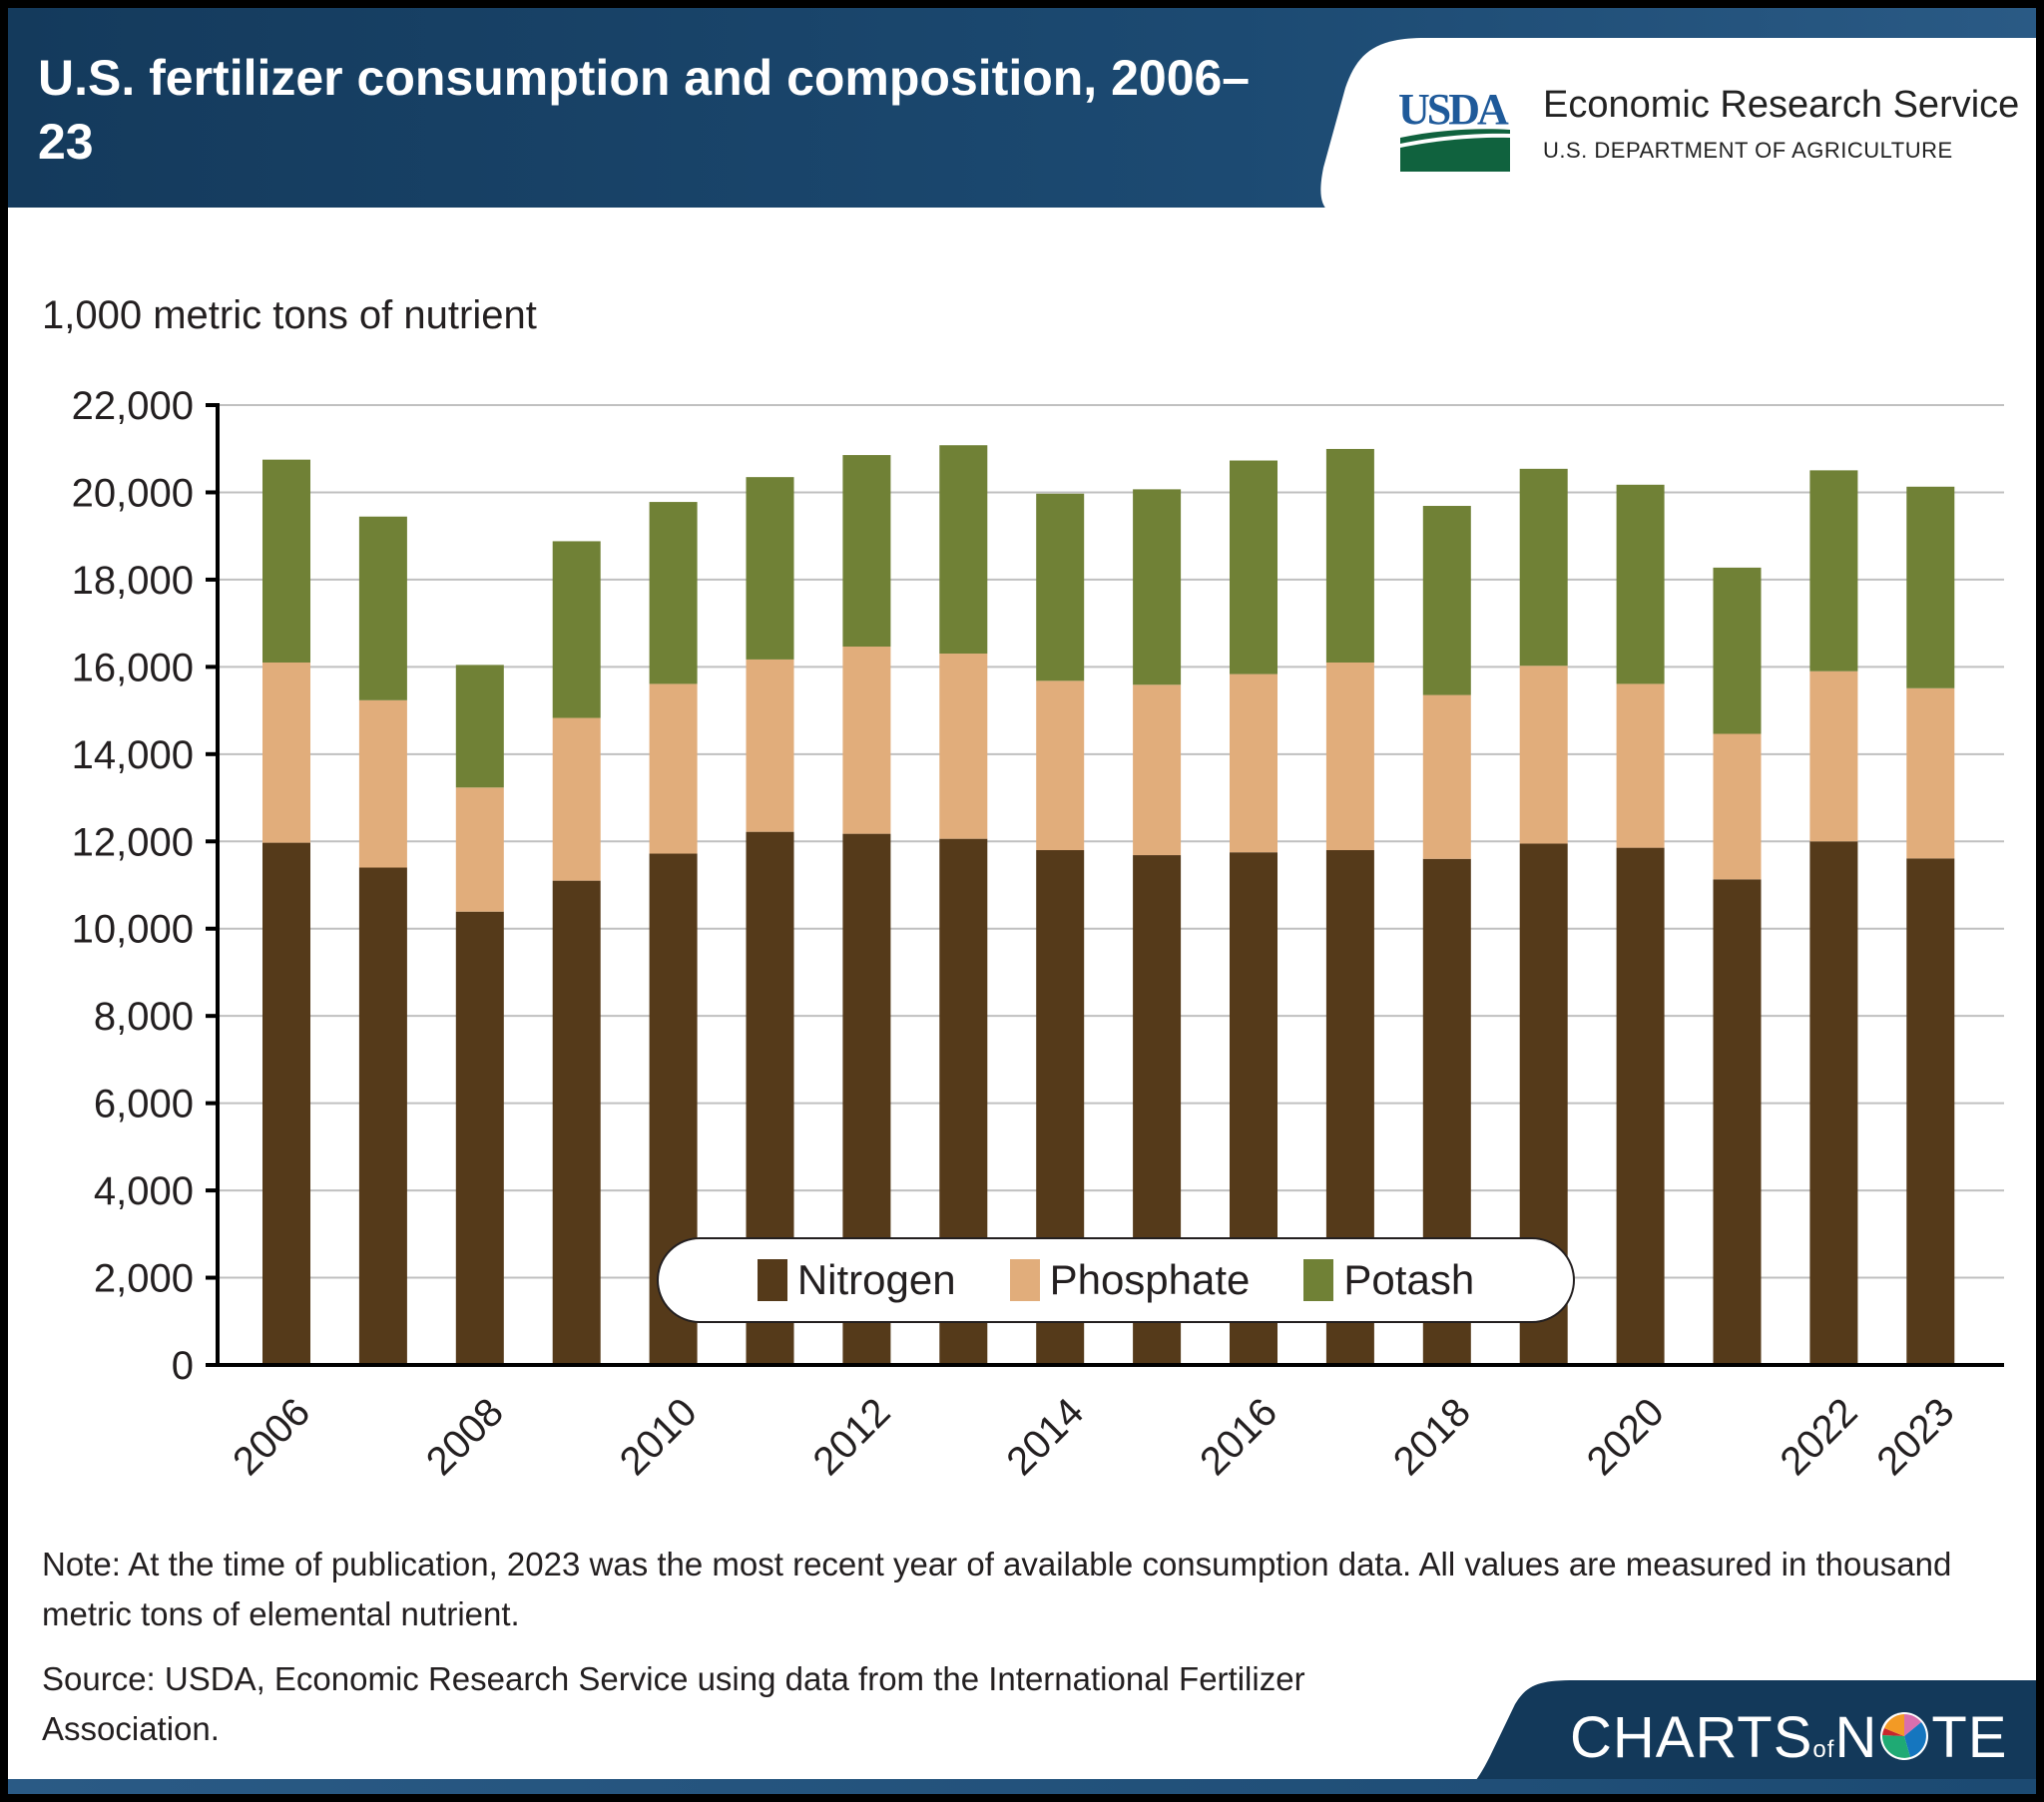  What do you see at coordinates (133, 406) in the screenshot?
I see `y-tick-label: 22,000` at bounding box center [133, 406].